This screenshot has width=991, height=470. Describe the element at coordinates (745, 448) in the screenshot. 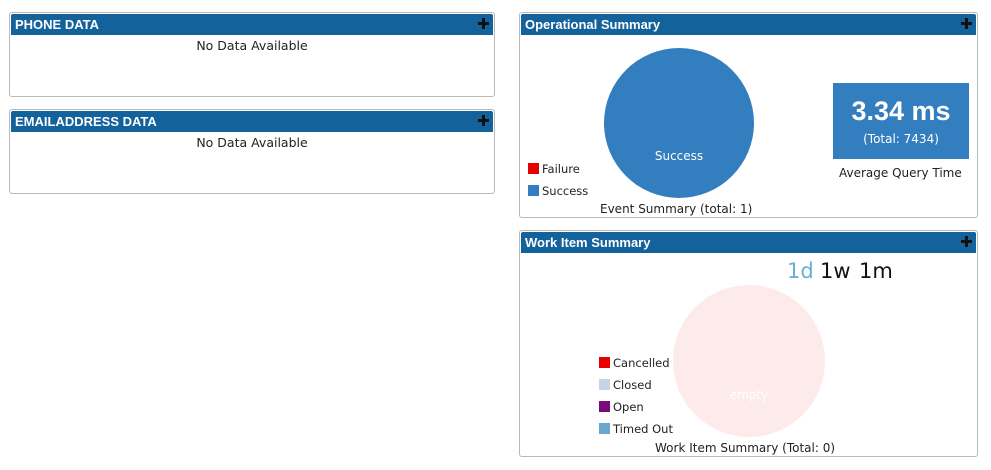

I see `work-item-summary-caption: Work Item Summary (Total: 0)` at that location.